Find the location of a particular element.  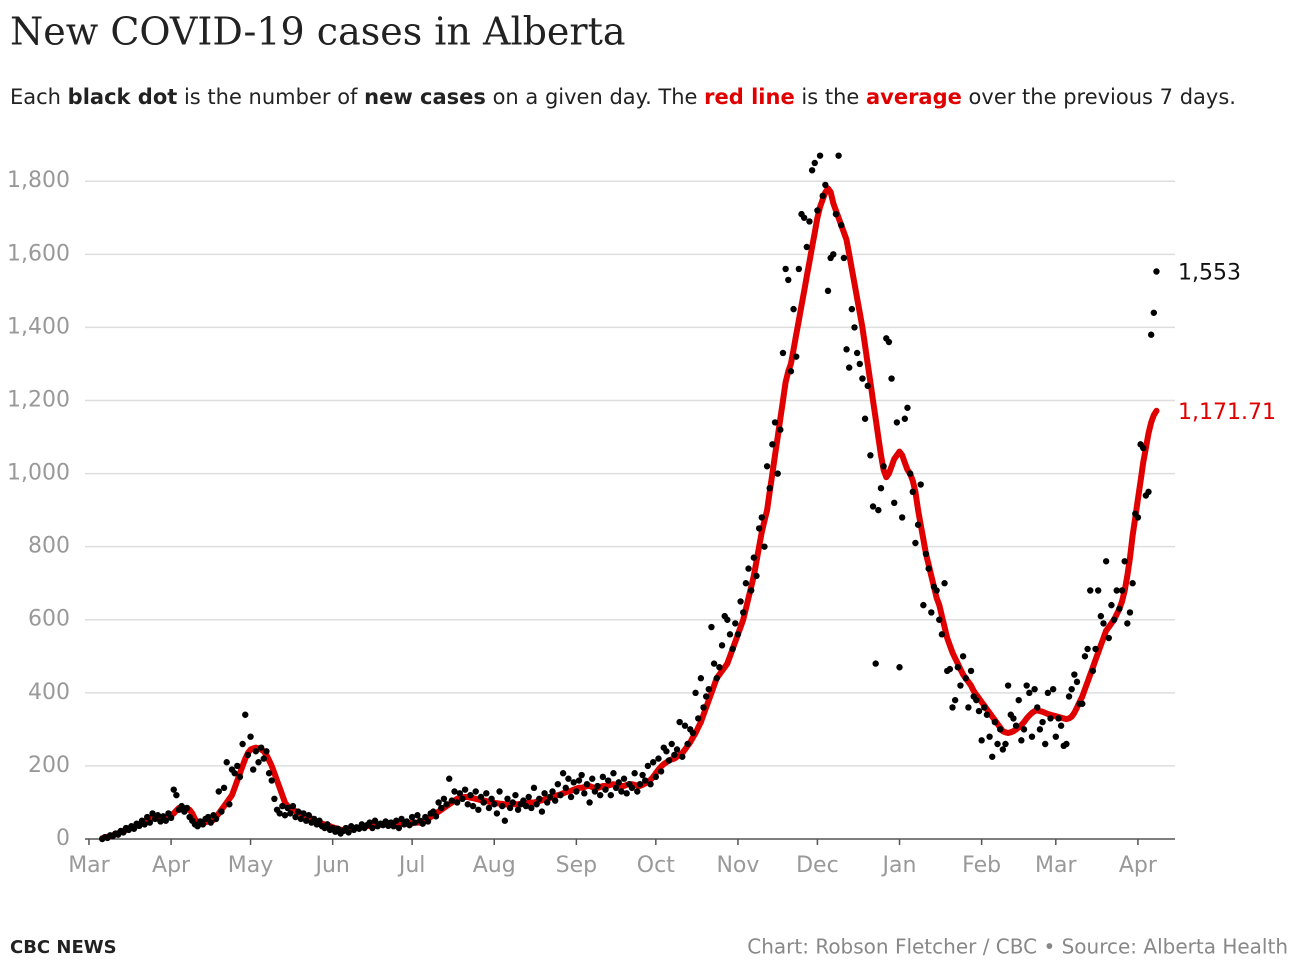

y-tick-label: 1,800 is located at coordinates (38, 180).